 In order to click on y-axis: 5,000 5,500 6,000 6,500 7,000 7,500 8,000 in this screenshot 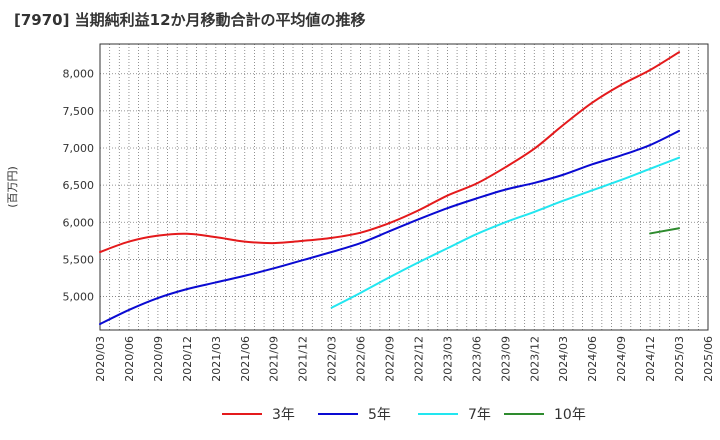, I will do `click(79, 186)`.